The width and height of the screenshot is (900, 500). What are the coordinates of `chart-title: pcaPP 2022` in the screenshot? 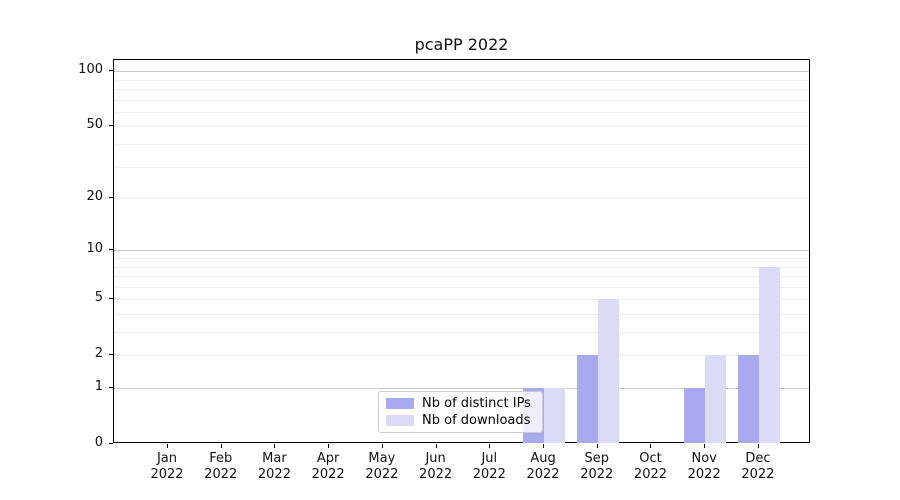 It's located at (461, 44).